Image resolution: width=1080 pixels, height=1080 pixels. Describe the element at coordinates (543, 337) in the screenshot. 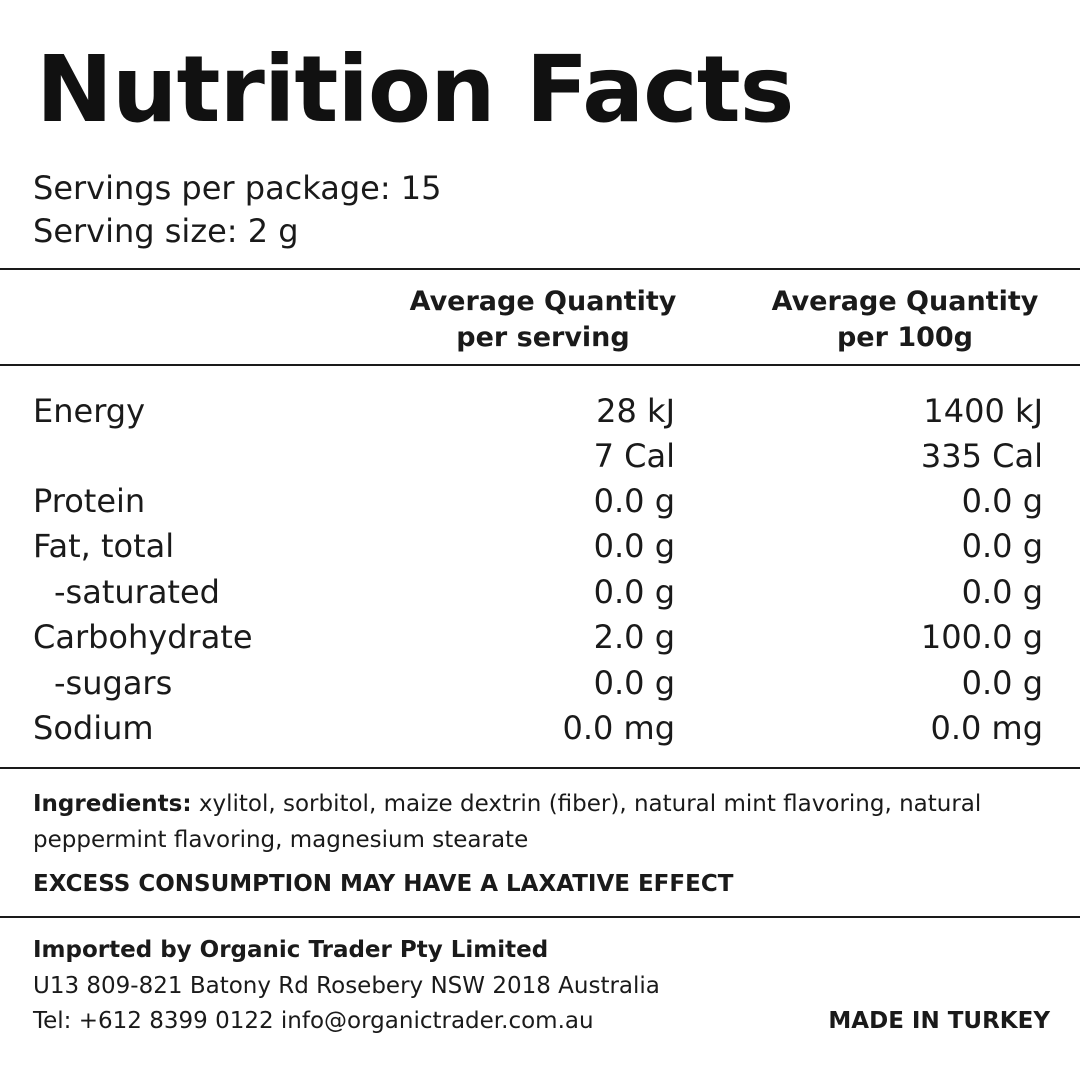

I see `column-header-per-serving-line2: per serving` at that location.